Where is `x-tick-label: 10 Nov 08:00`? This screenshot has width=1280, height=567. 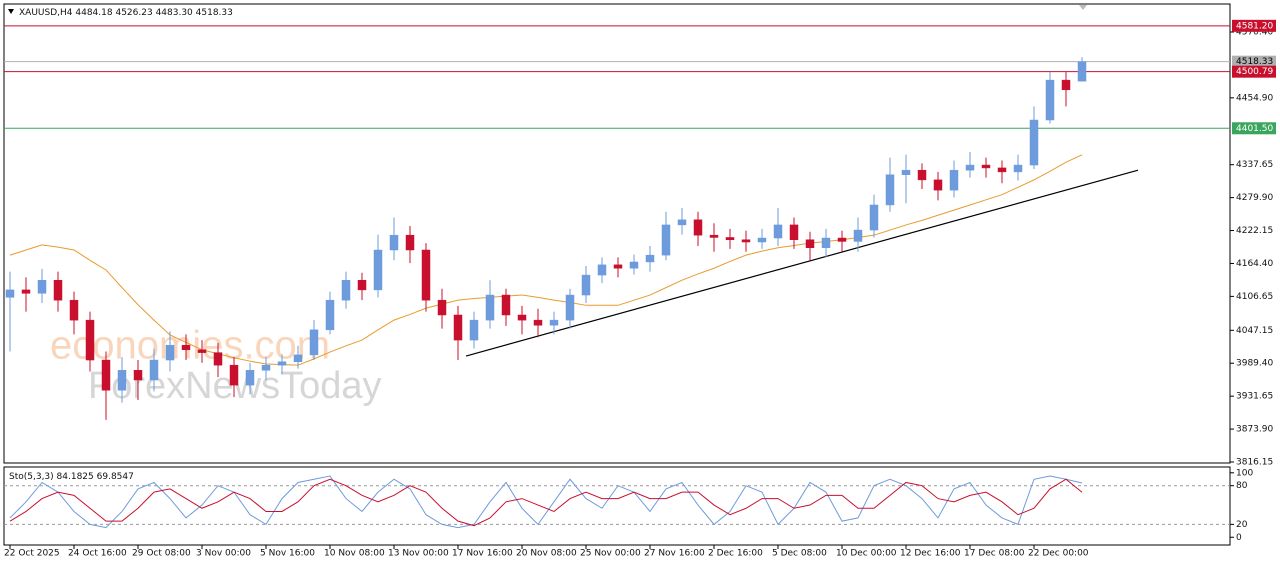
x-tick-label: 10 Nov 08:00 is located at coordinates (354, 554).